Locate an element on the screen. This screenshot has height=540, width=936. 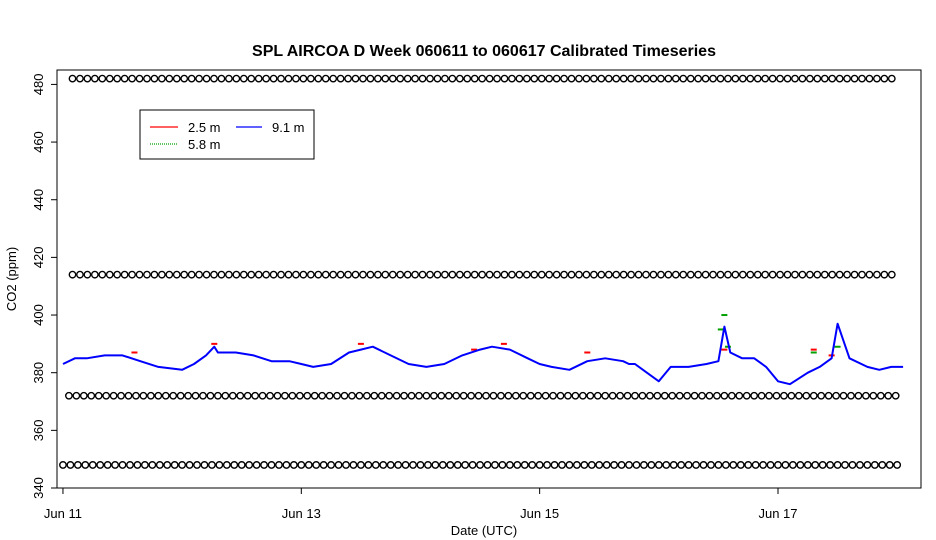
y-tick-label: 360 is located at coordinates (38, 430).